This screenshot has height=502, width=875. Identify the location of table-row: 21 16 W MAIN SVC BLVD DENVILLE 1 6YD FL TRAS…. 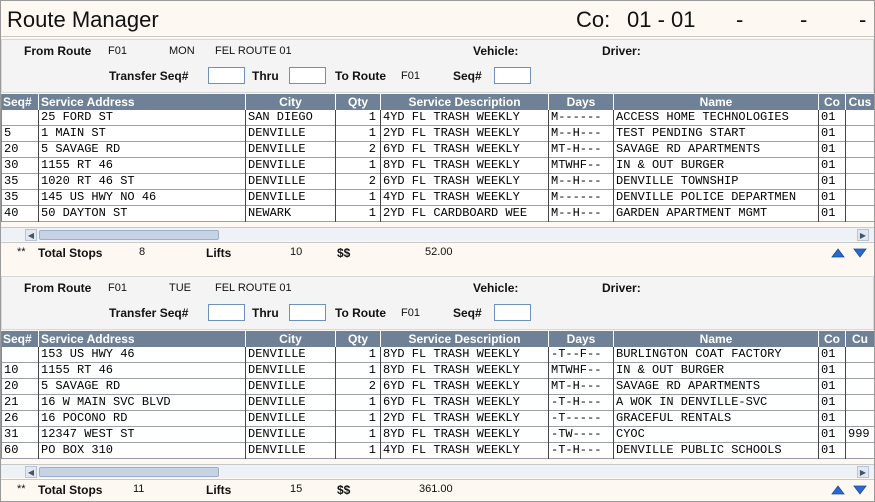
(438, 403).